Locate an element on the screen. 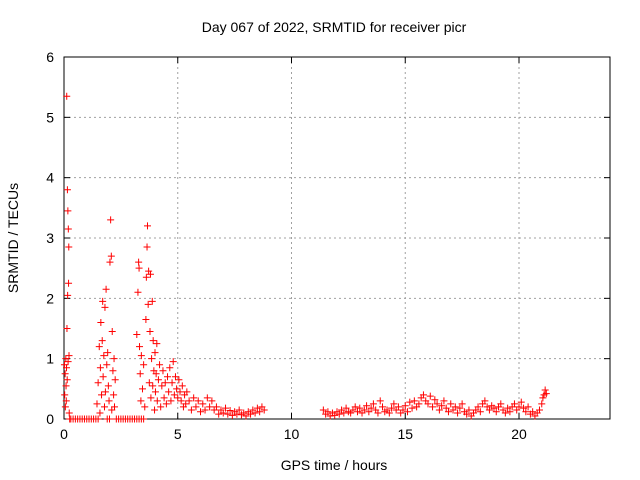 This screenshot has width=640, height=480. y-tick-label: 4 is located at coordinates (50, 178).